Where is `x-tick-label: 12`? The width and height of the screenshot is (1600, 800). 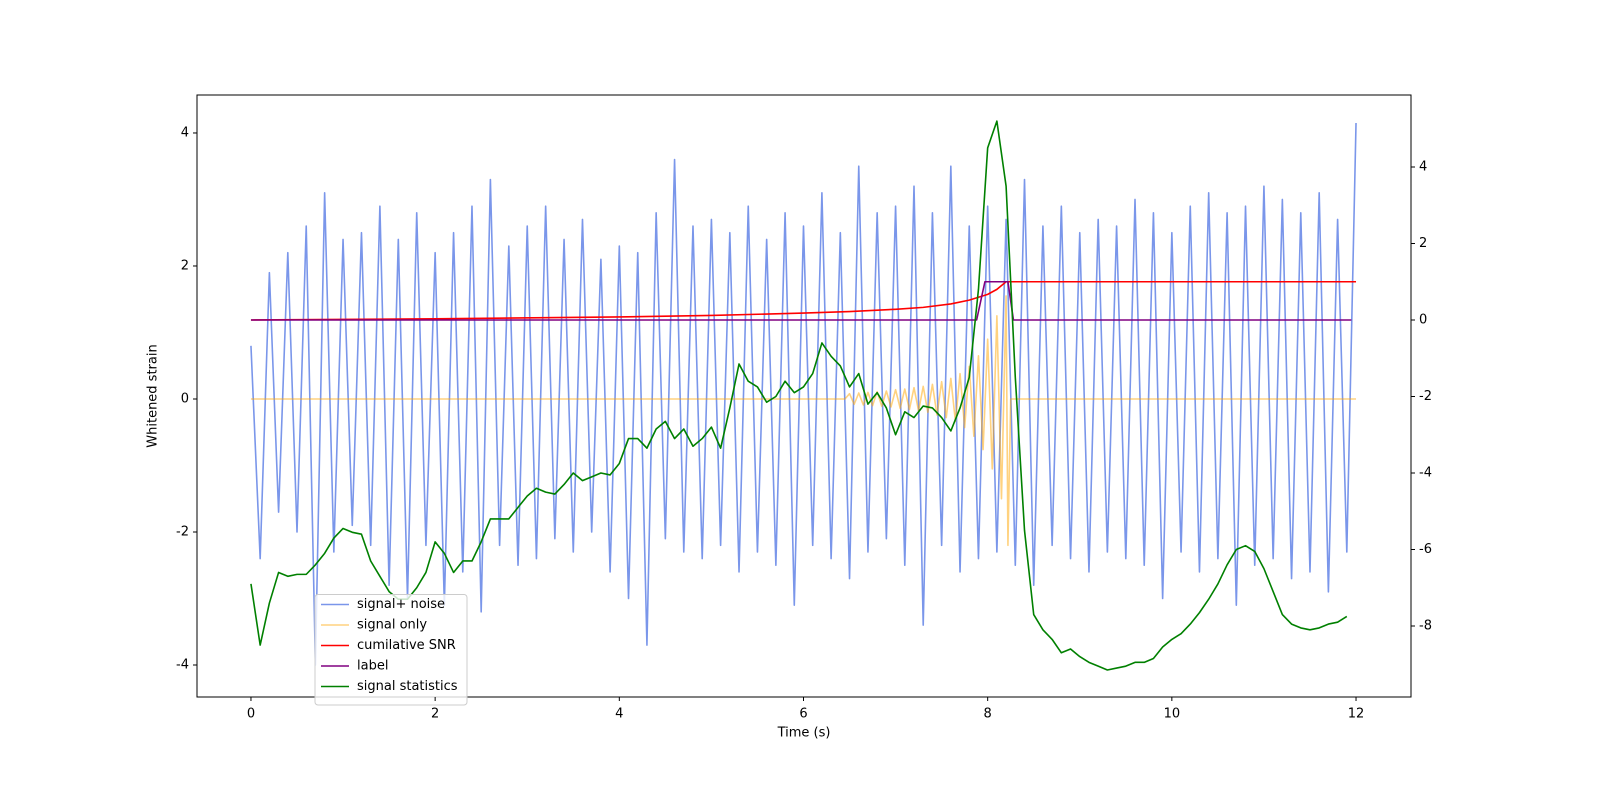 x-tick-label: 12 is located at coordinates (1356, 714).